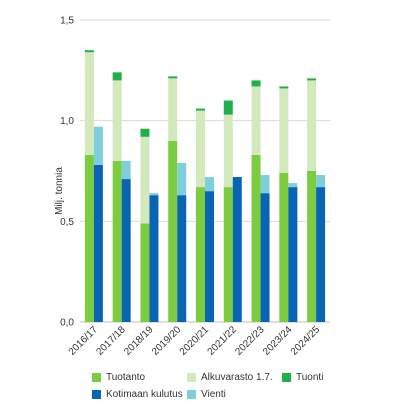 Image resolution: width=410 pixels, height=410 pixels. Describe the element at coordinates (144, 394) in the screenshot. I see `legend-label: Kotimaan kulutus` at that location.